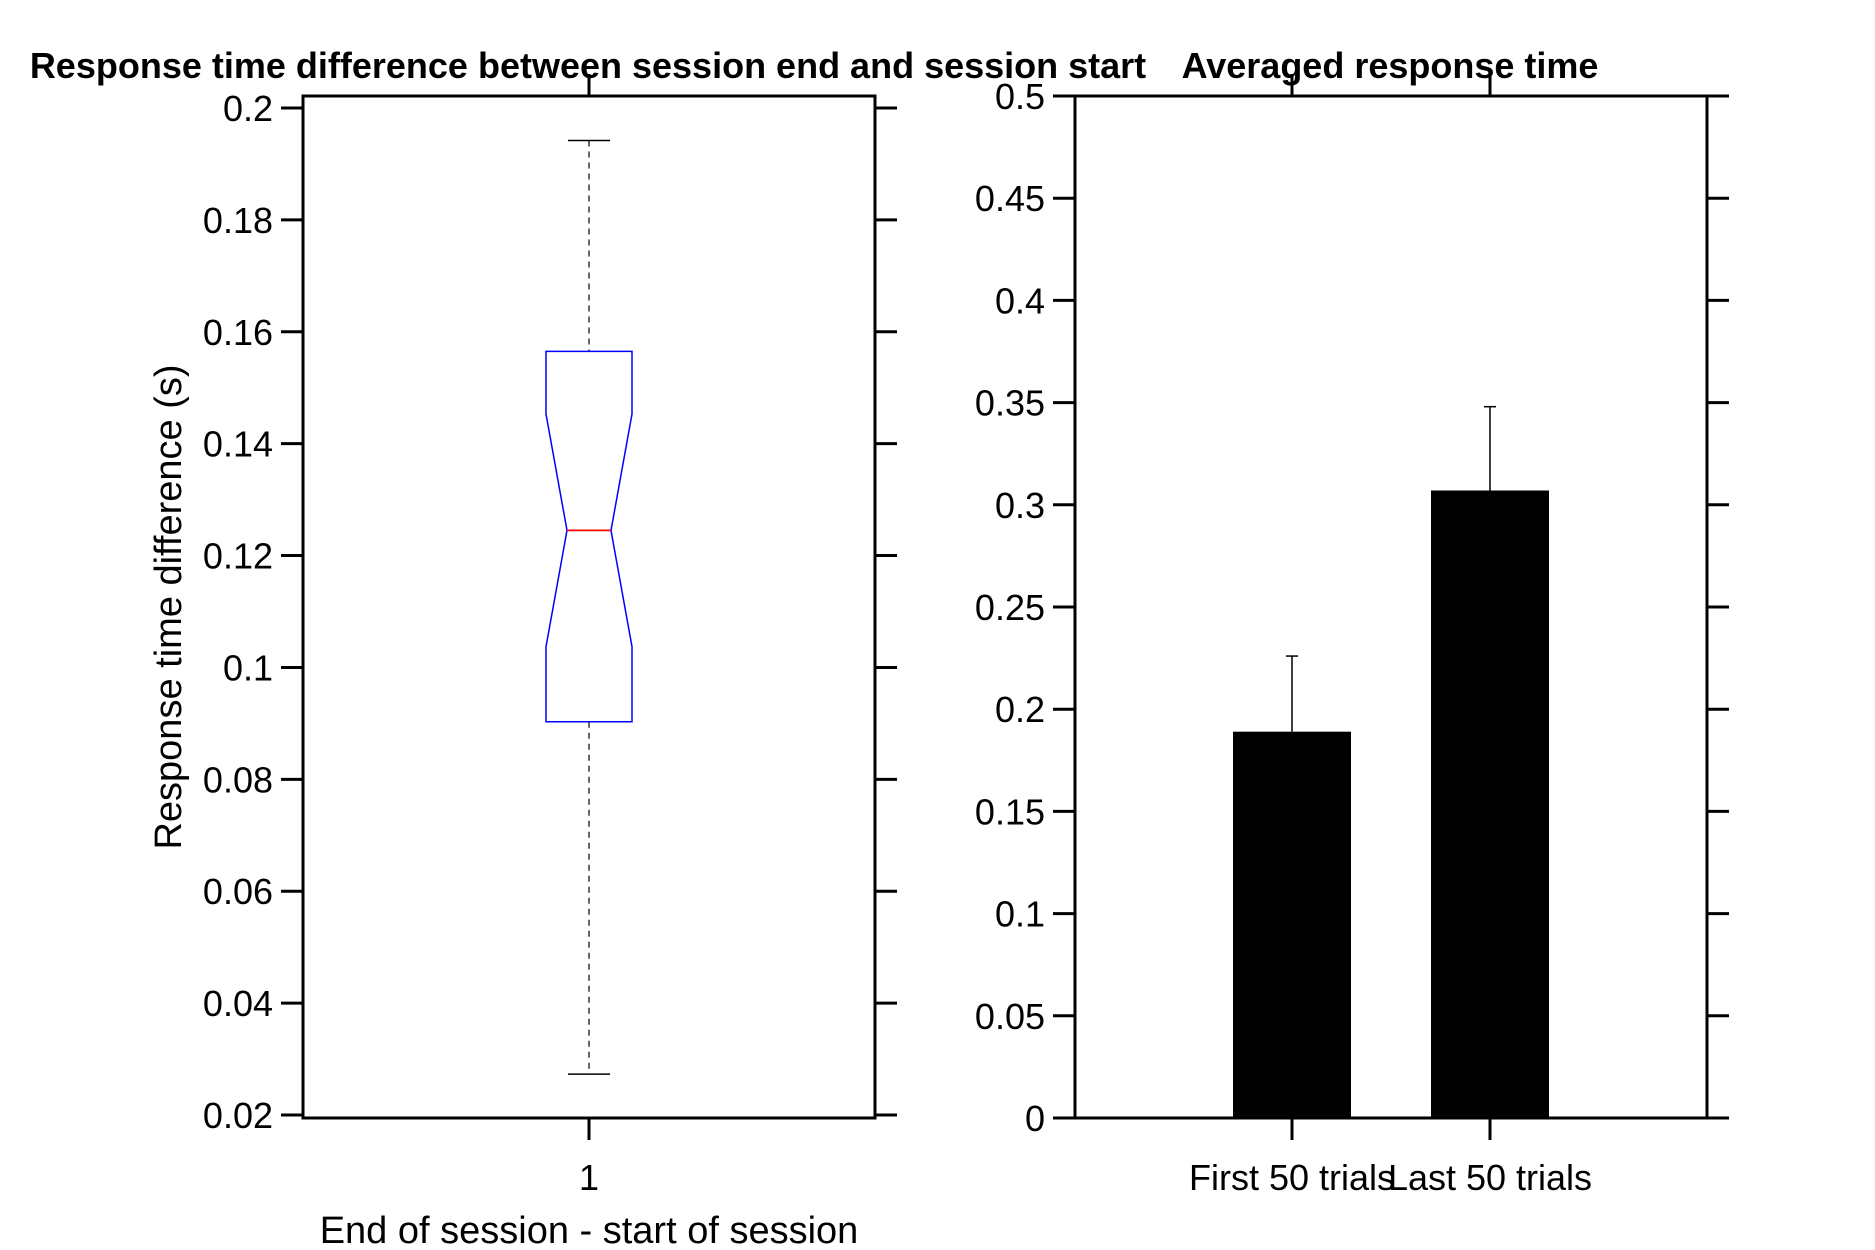 This screenshot has width=1875, height=1250. What do you see at coordinates (248, 108) in the screenshot?
I see `boxplot-y-tick-label: 0.2` at bounding box center [248, 108].